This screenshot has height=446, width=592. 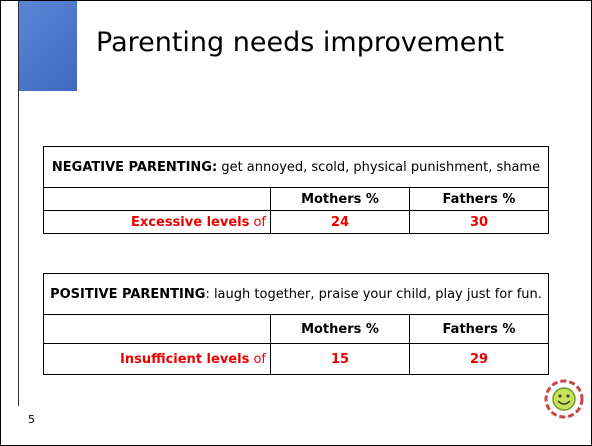 What do you see at coordinates (31, 419) in the screenshot?
I see `slide-number: 5` at bounding box center [31, 419].